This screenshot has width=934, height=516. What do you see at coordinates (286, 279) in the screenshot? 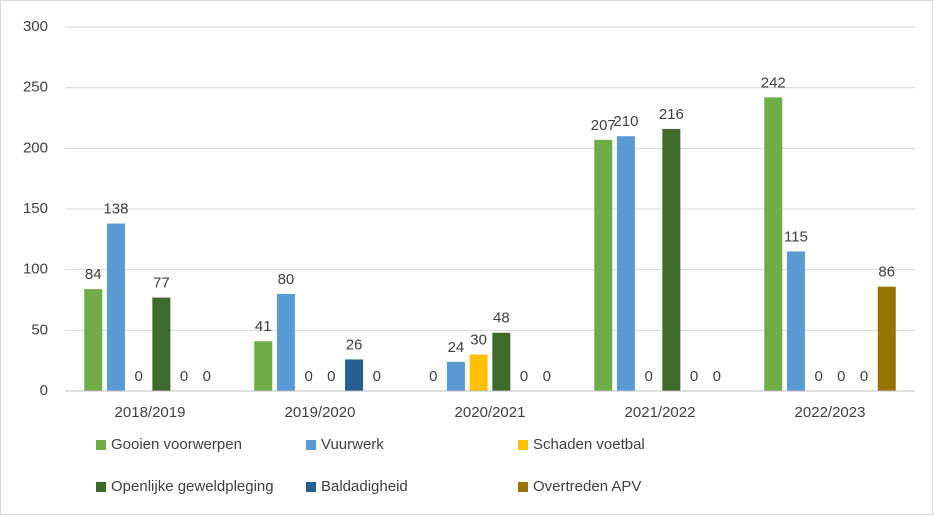
I see `data-label: 80` at bounding box center [286, 279].